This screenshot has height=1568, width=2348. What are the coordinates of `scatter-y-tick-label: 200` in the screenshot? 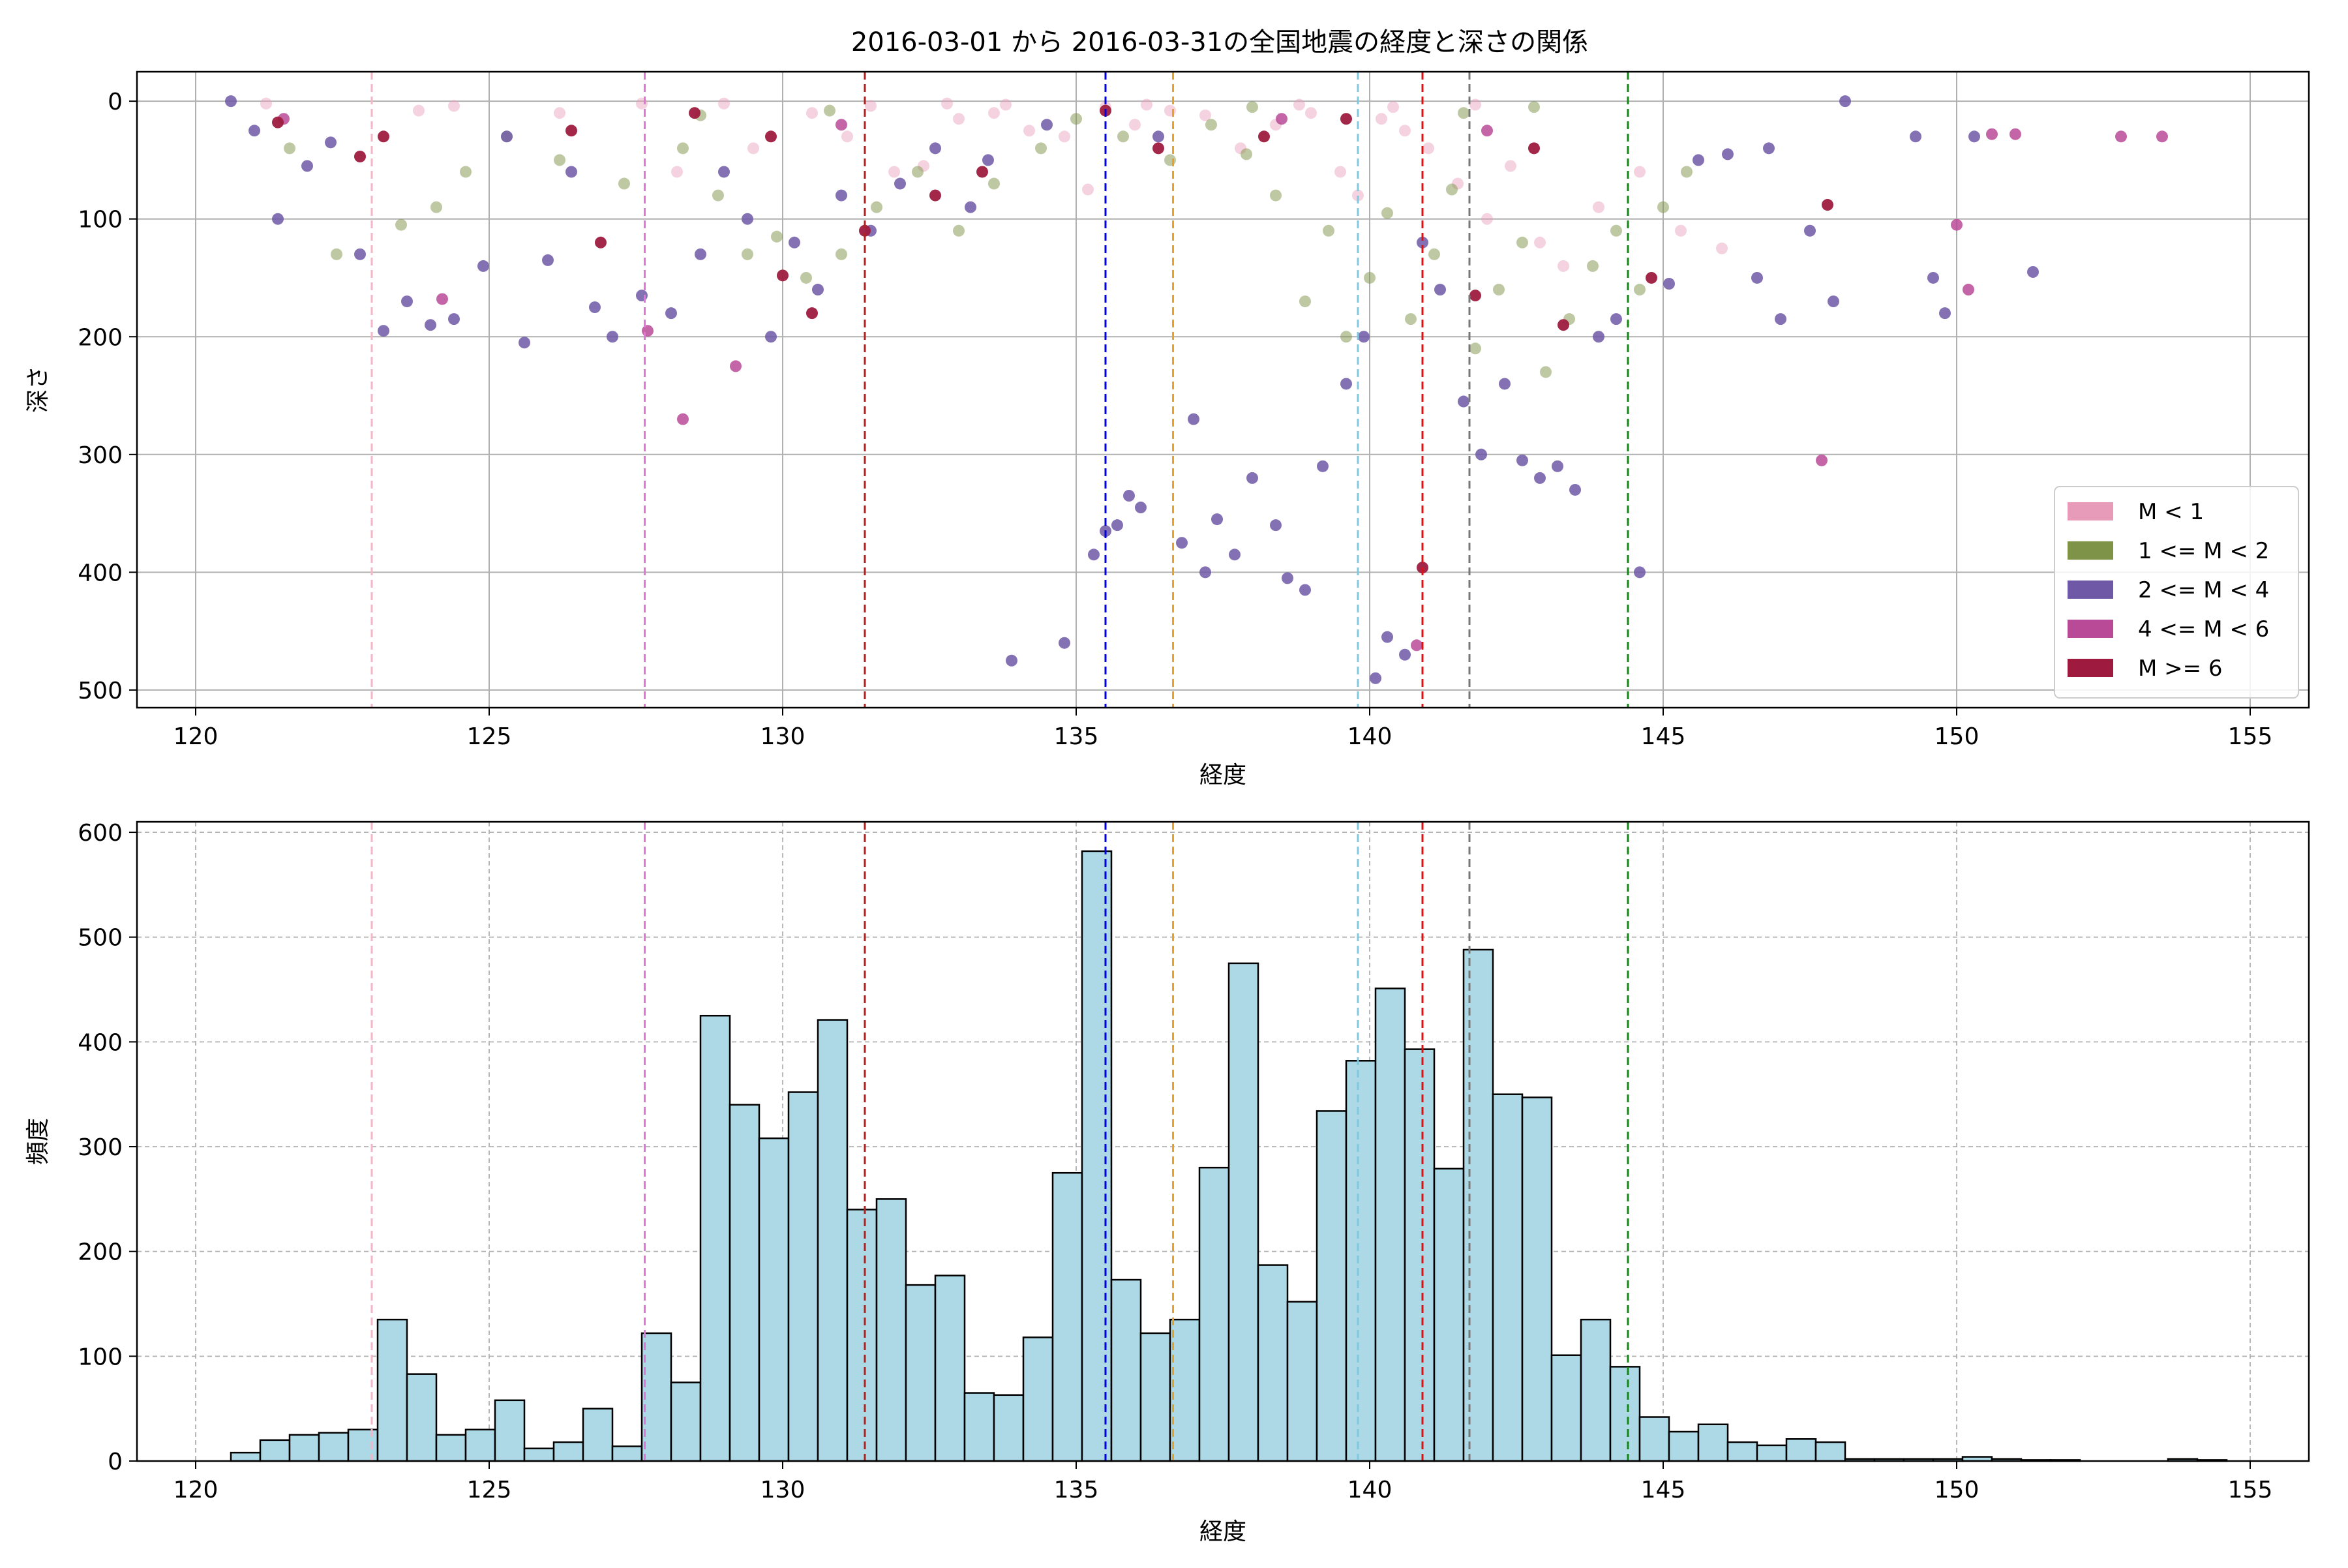 It's located at (101, 337).